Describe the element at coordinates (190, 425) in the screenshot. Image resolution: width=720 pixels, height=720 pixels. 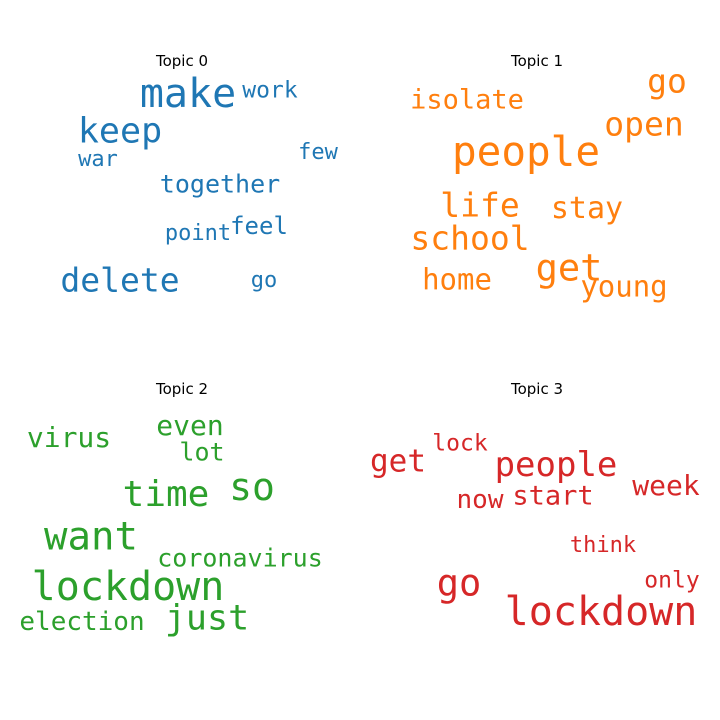
I see `word-even: even` at that location.